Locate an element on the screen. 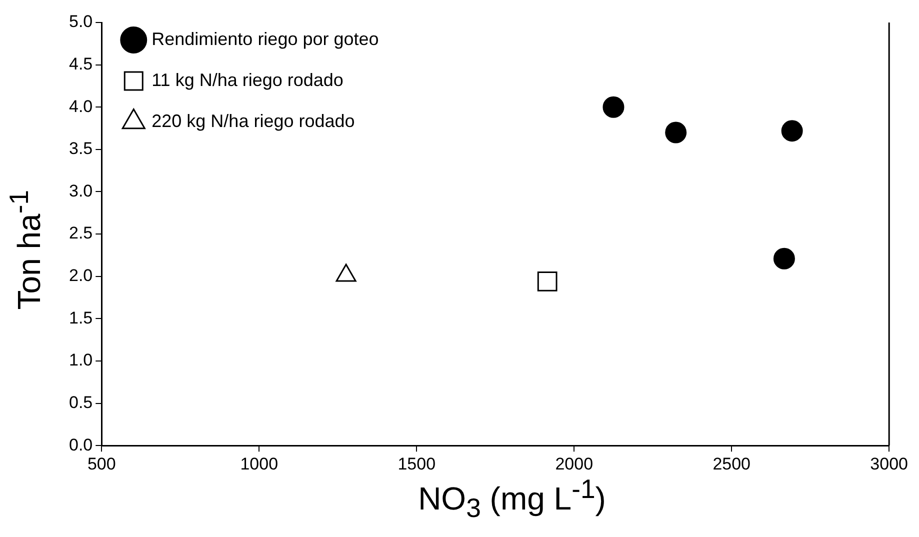 The image size is (919, 537). y-tick-label: 5.0 is located at coordinates (80, 22).